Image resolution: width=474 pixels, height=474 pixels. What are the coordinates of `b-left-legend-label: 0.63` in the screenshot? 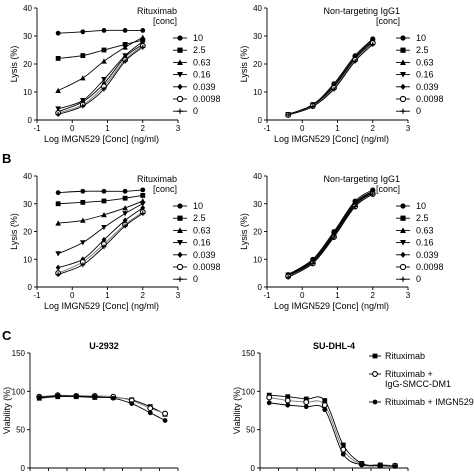 It's located at (202, 230).